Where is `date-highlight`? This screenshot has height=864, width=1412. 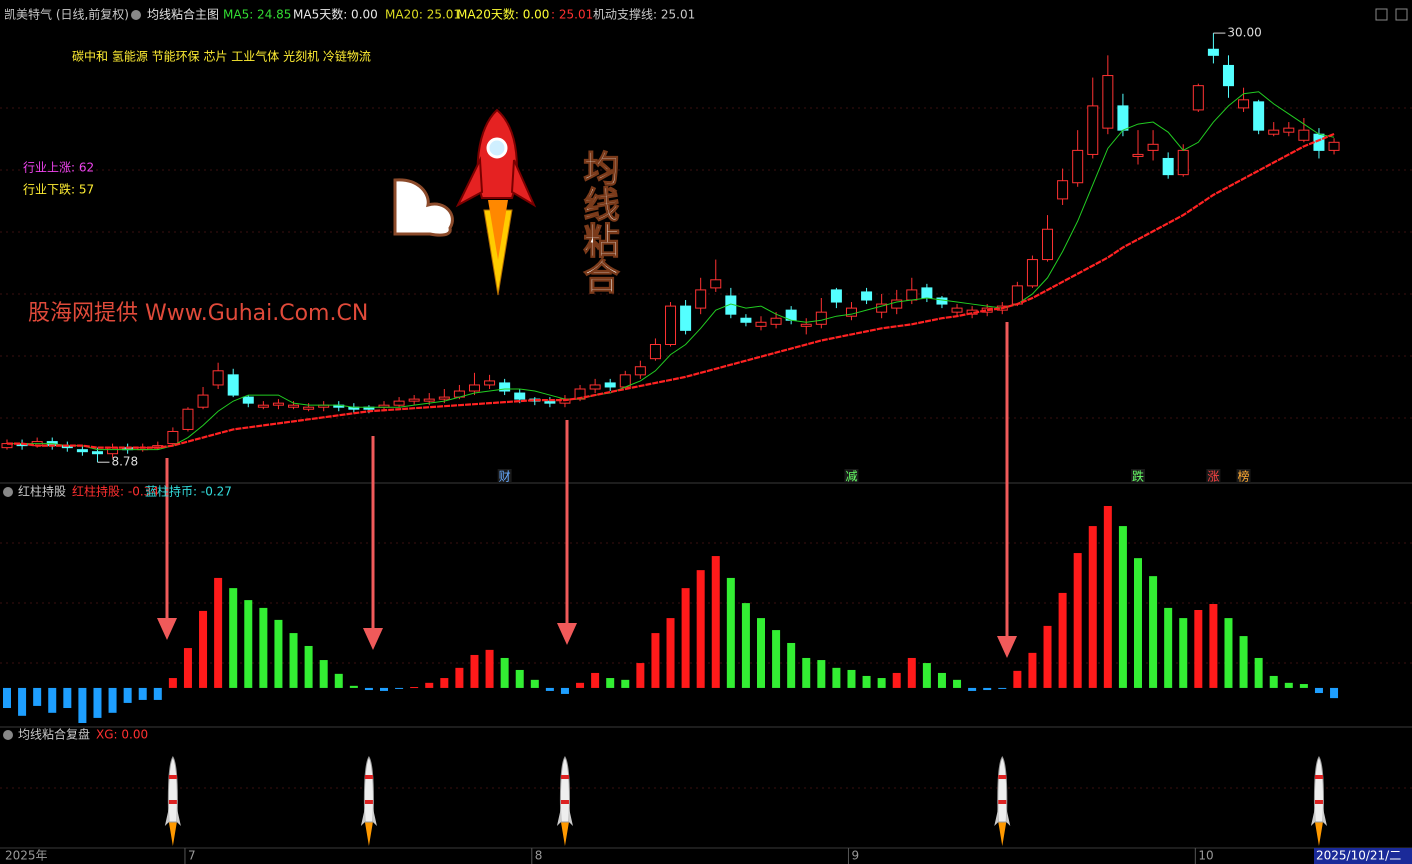
date-highlight is located at coordinates (1363, 856).